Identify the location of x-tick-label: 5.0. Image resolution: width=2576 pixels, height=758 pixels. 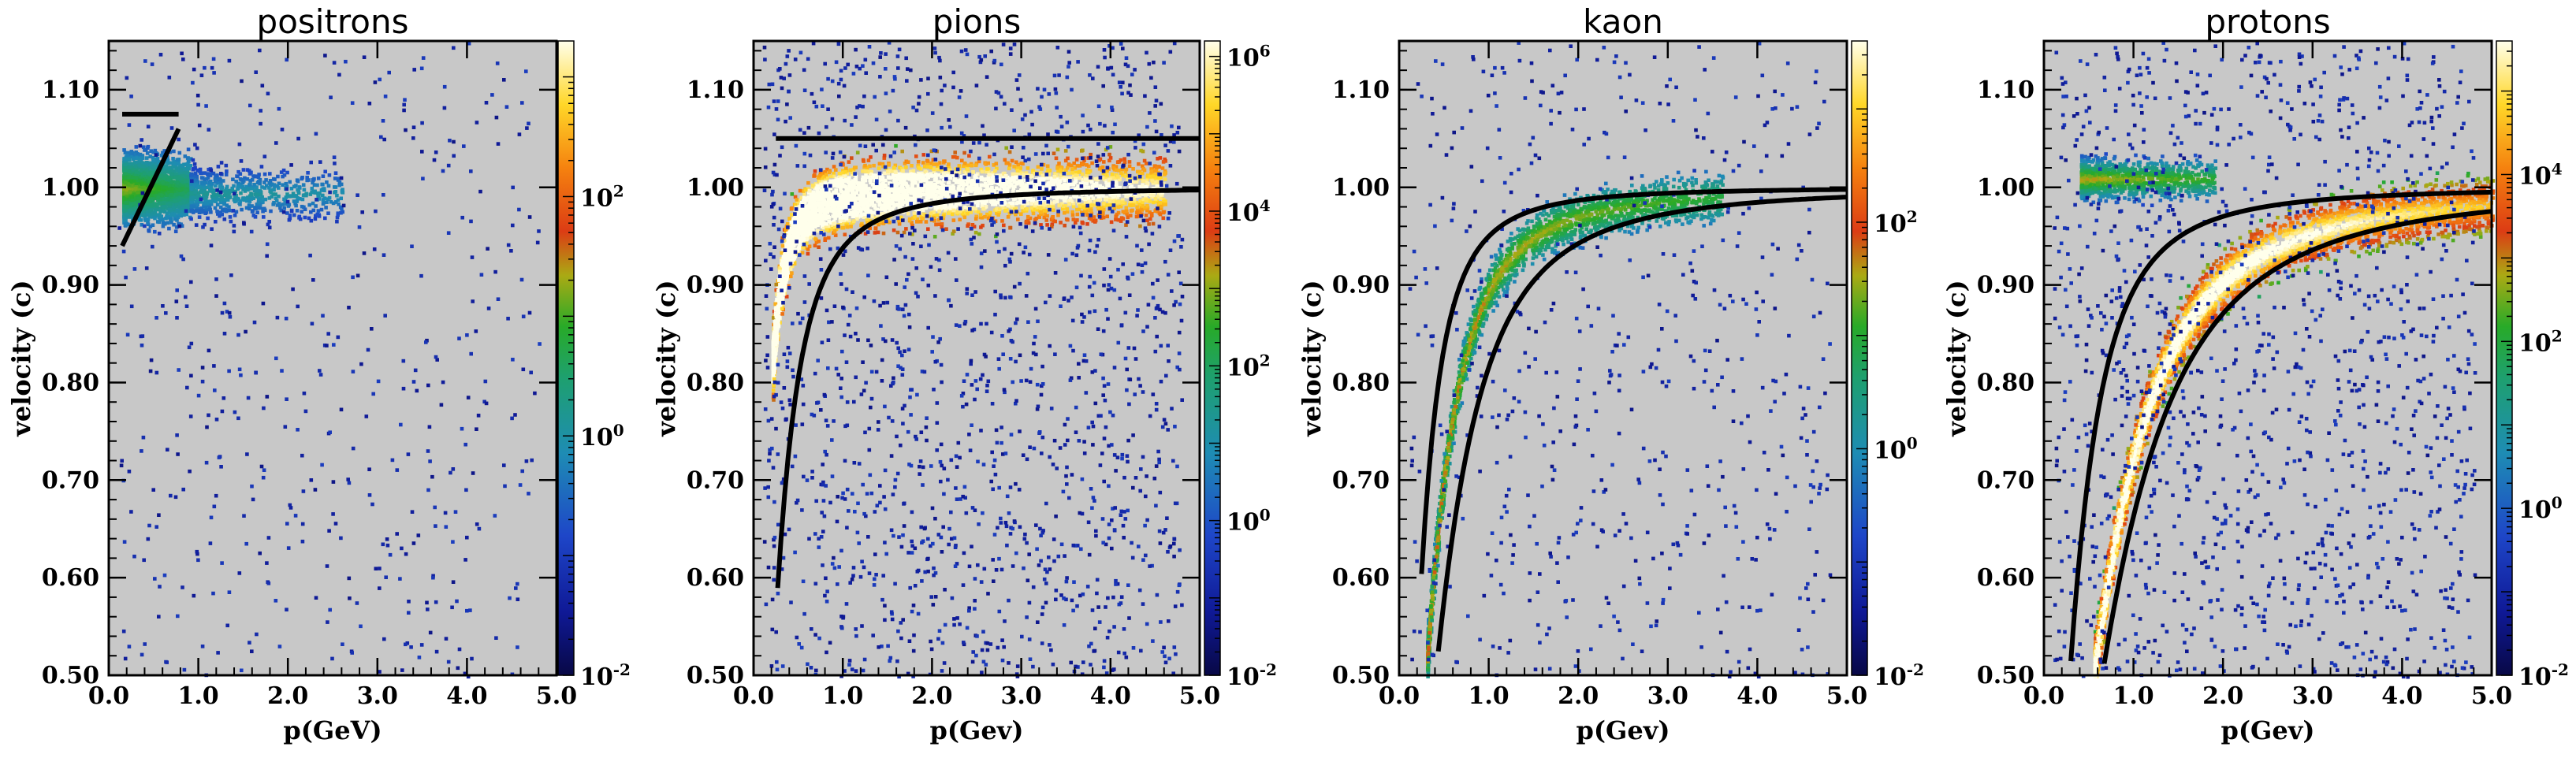
(556, 696).